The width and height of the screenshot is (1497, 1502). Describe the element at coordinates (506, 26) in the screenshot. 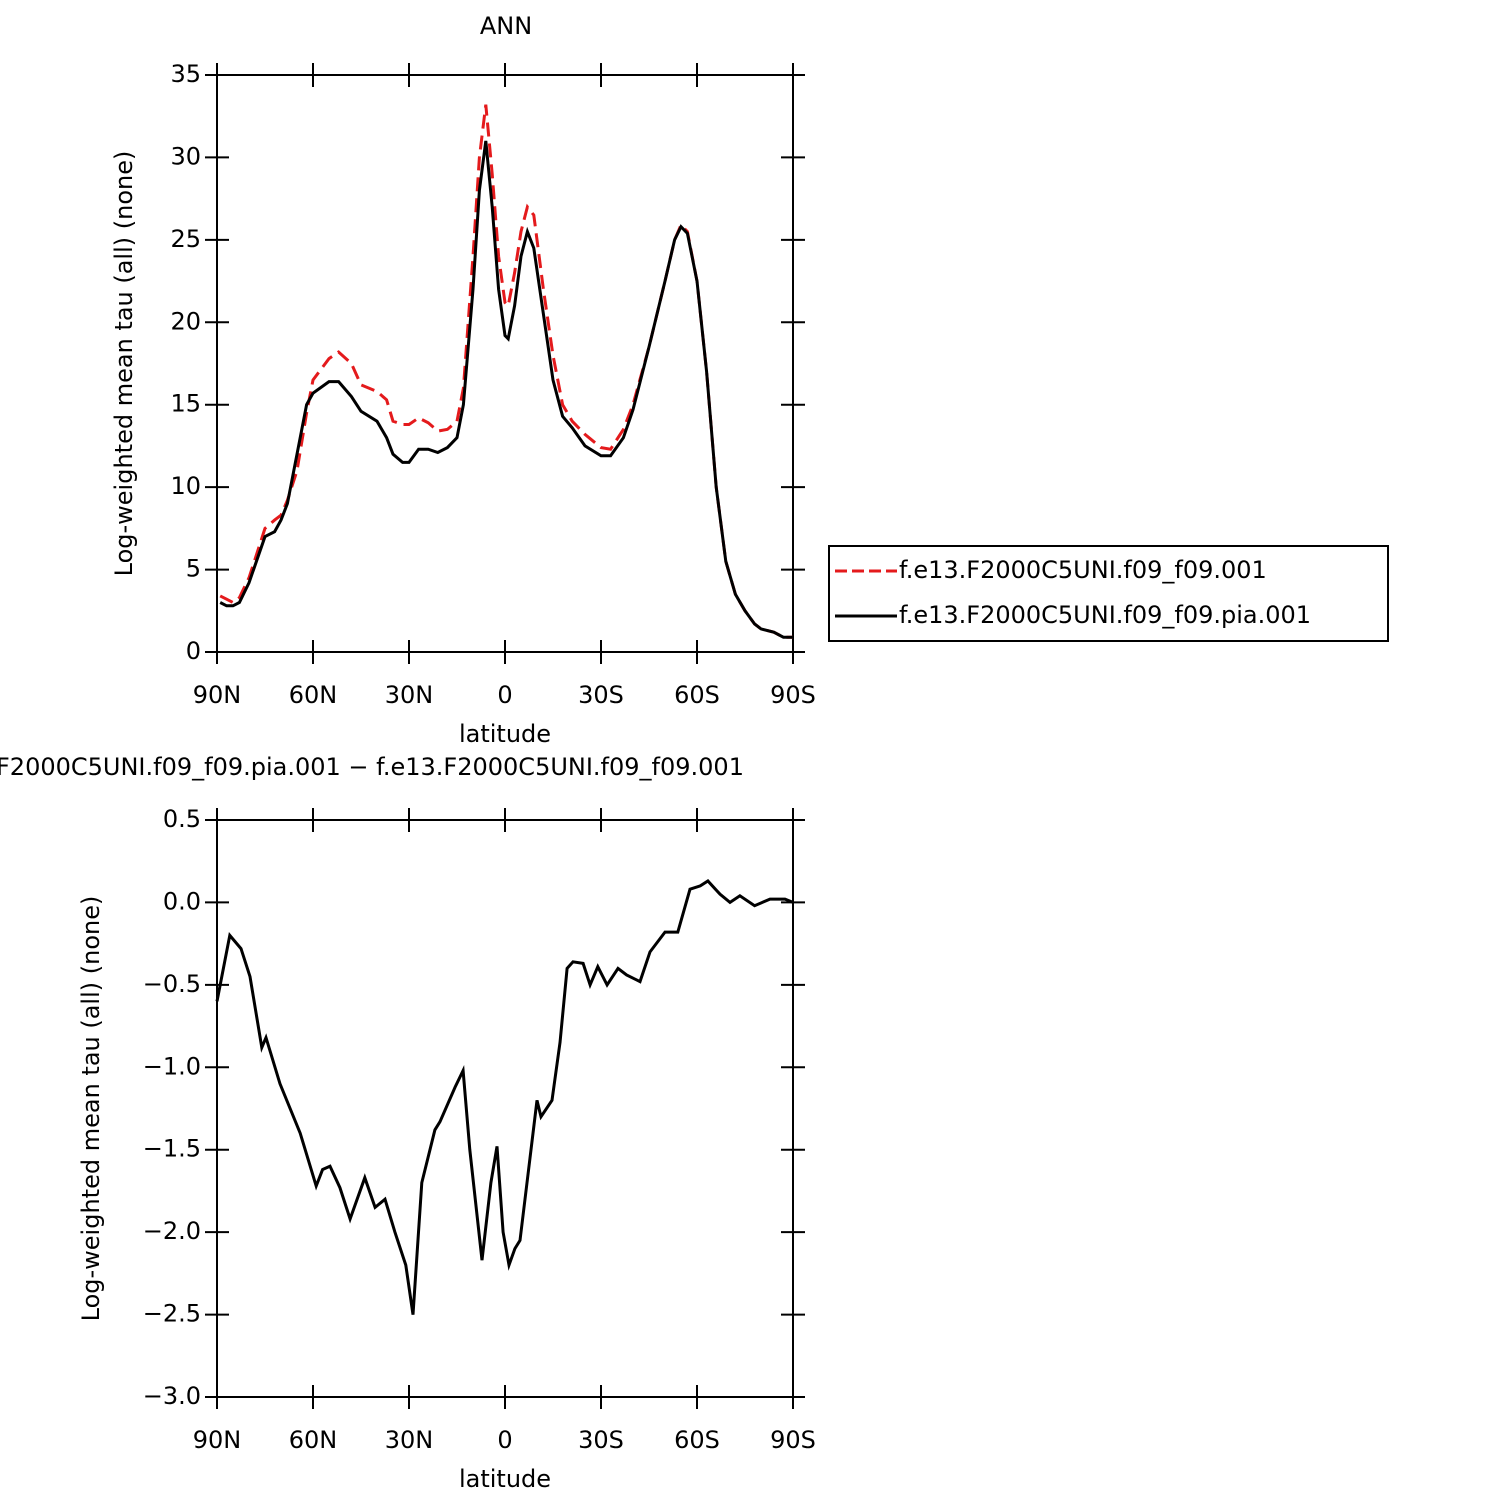

I see `chart-title: ANN` at that location.